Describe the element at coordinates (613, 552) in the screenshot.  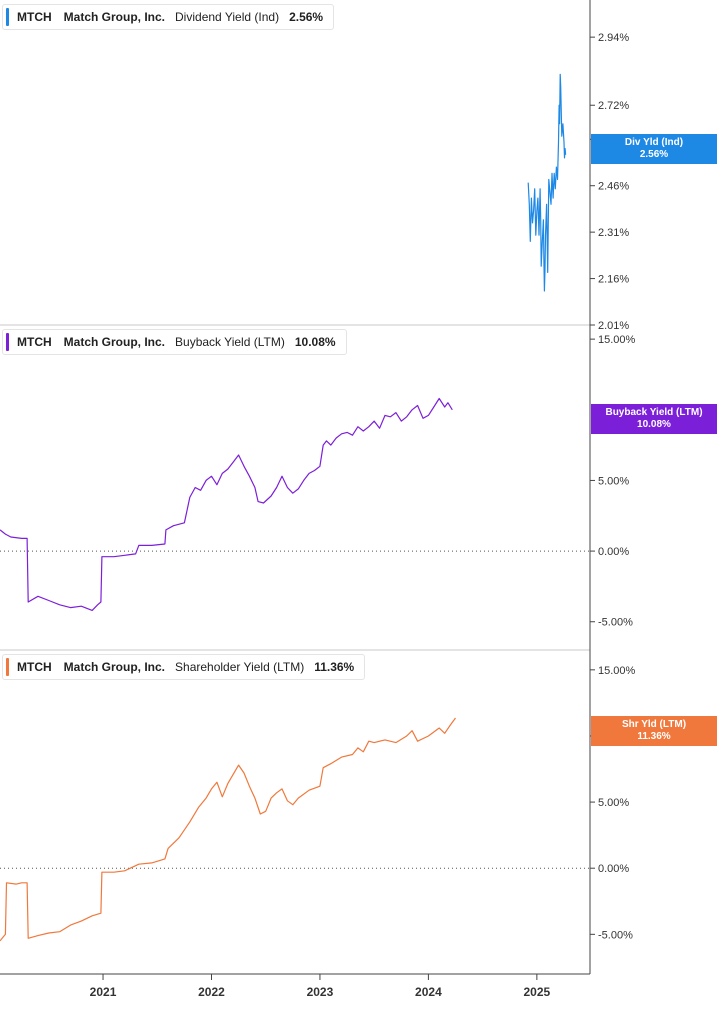
I see `y-tick-label-buyback-yield: 0.00%` at that location.